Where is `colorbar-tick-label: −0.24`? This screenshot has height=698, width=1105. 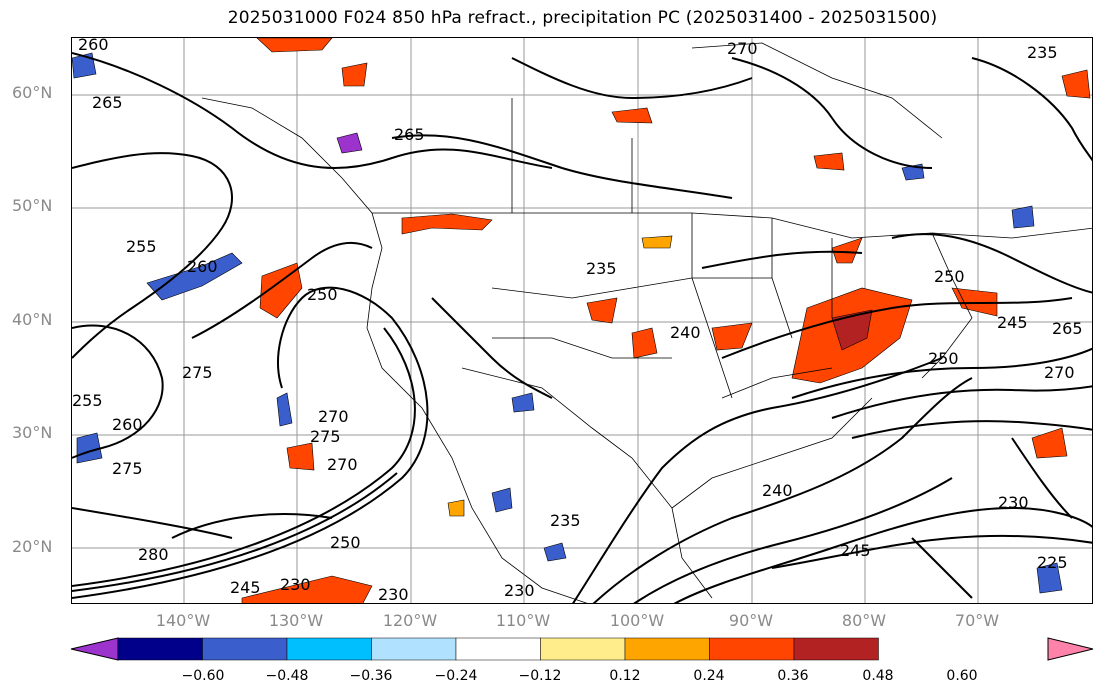
colorbar-tick-label: −0.24 is located at coordinates (456, 676).